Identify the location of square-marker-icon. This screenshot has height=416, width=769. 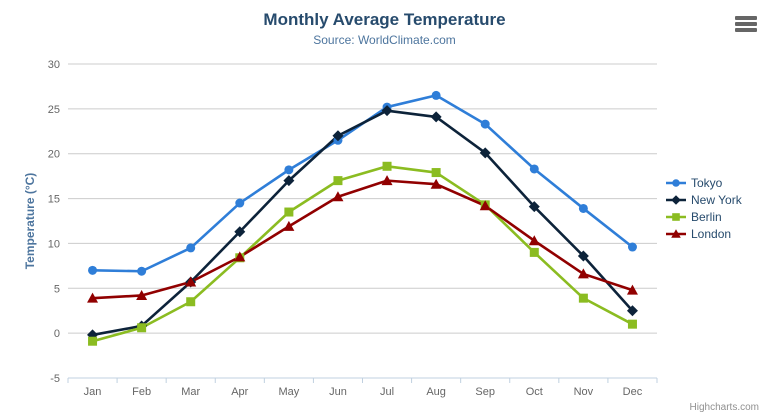
(676, 217).